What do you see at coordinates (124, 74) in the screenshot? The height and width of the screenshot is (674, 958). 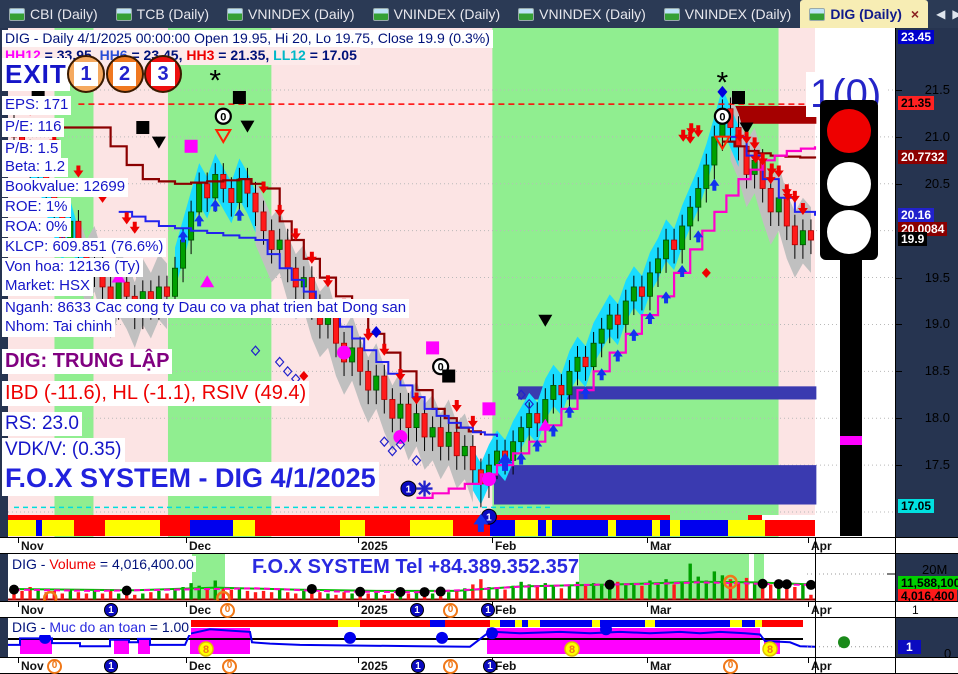 I see `signal-circle-2: 2` at bounding box center [124, 74].